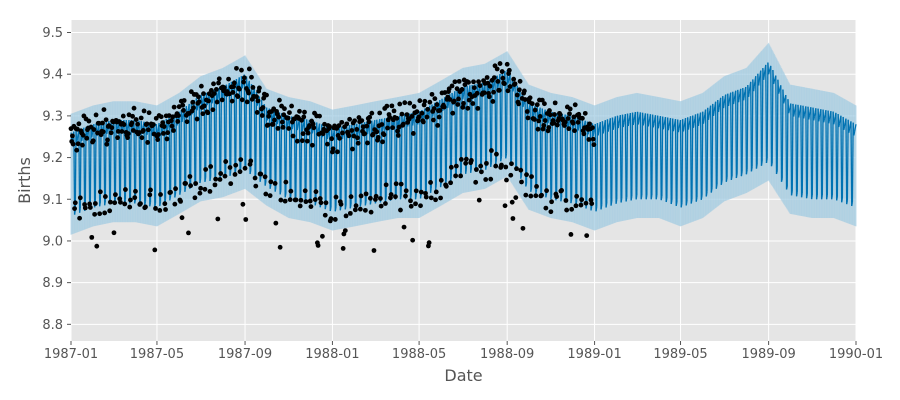  I want to click on y-tick-label: 9.0, so click(52, 241).